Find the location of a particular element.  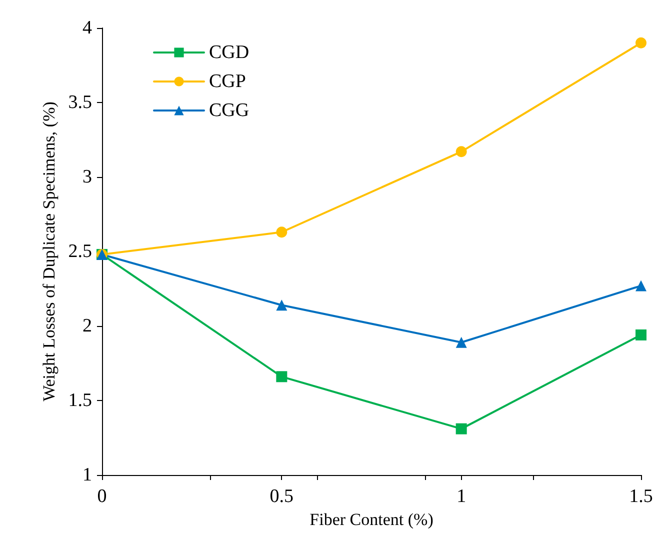

y-tick-label: 3.5 is located at coordinates (80, 102).